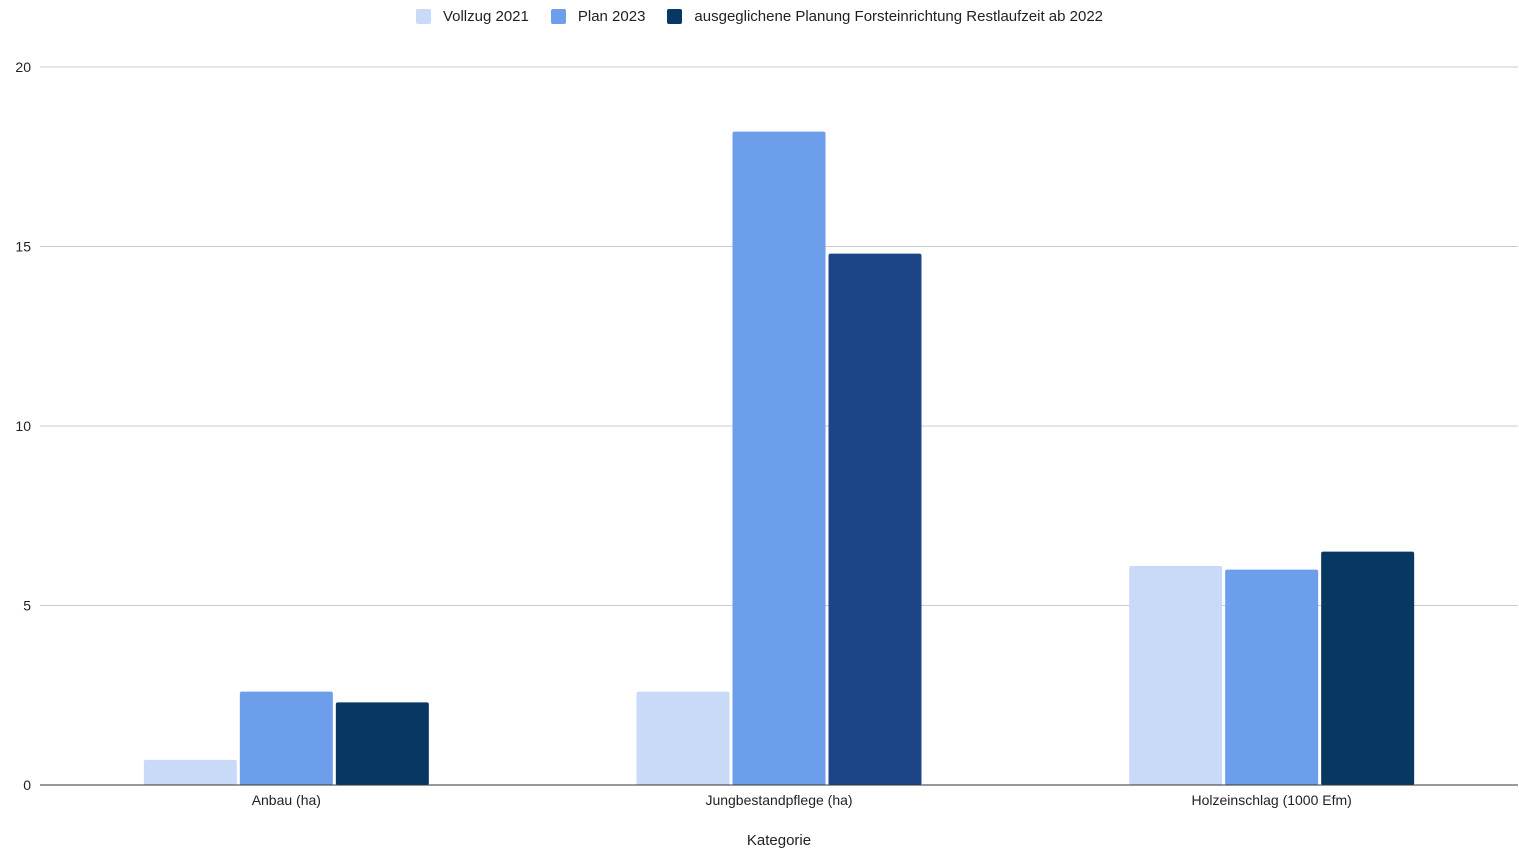 This screenshot has height=849, width=1519. Describe the element at coordinates (27, 606) in the screenshot. I see `y-tick-label: 5` at that location.